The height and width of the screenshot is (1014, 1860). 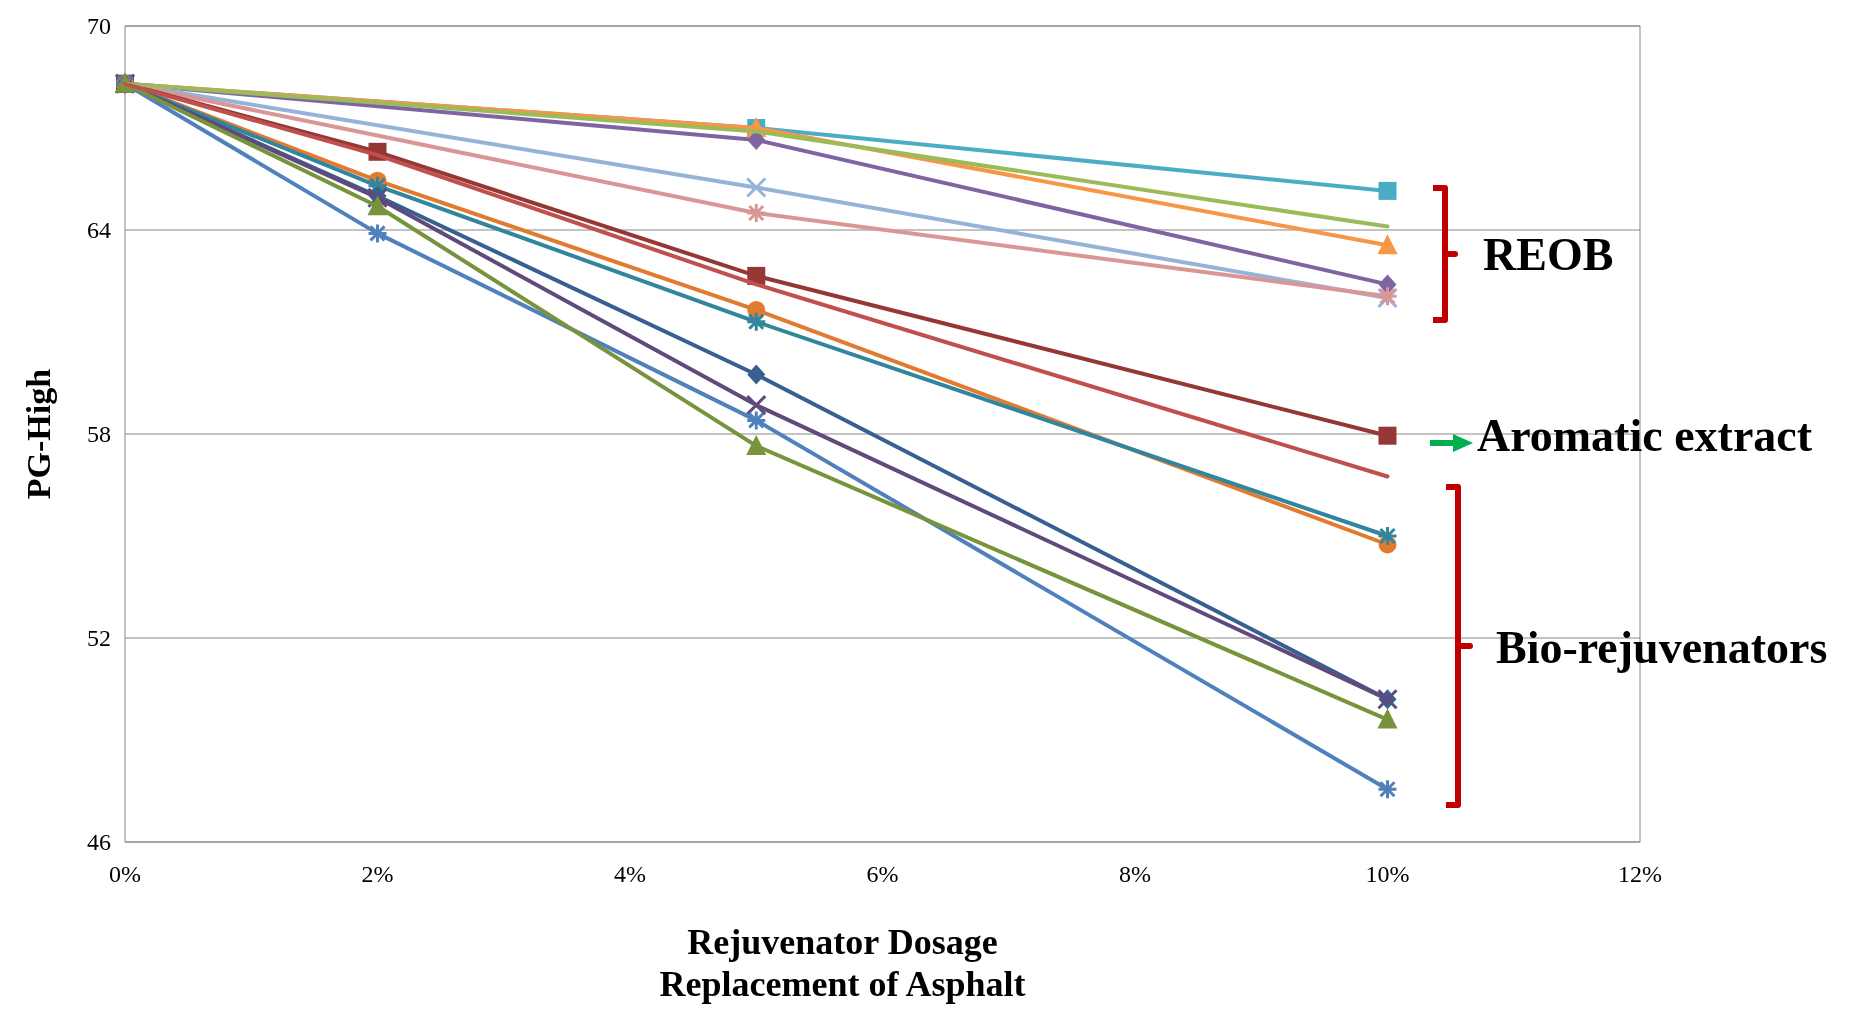 What do you see at coordinates (99, 842) in the screenshot?
I see `y-tick-label: 46` at bounding box center [99, 842].